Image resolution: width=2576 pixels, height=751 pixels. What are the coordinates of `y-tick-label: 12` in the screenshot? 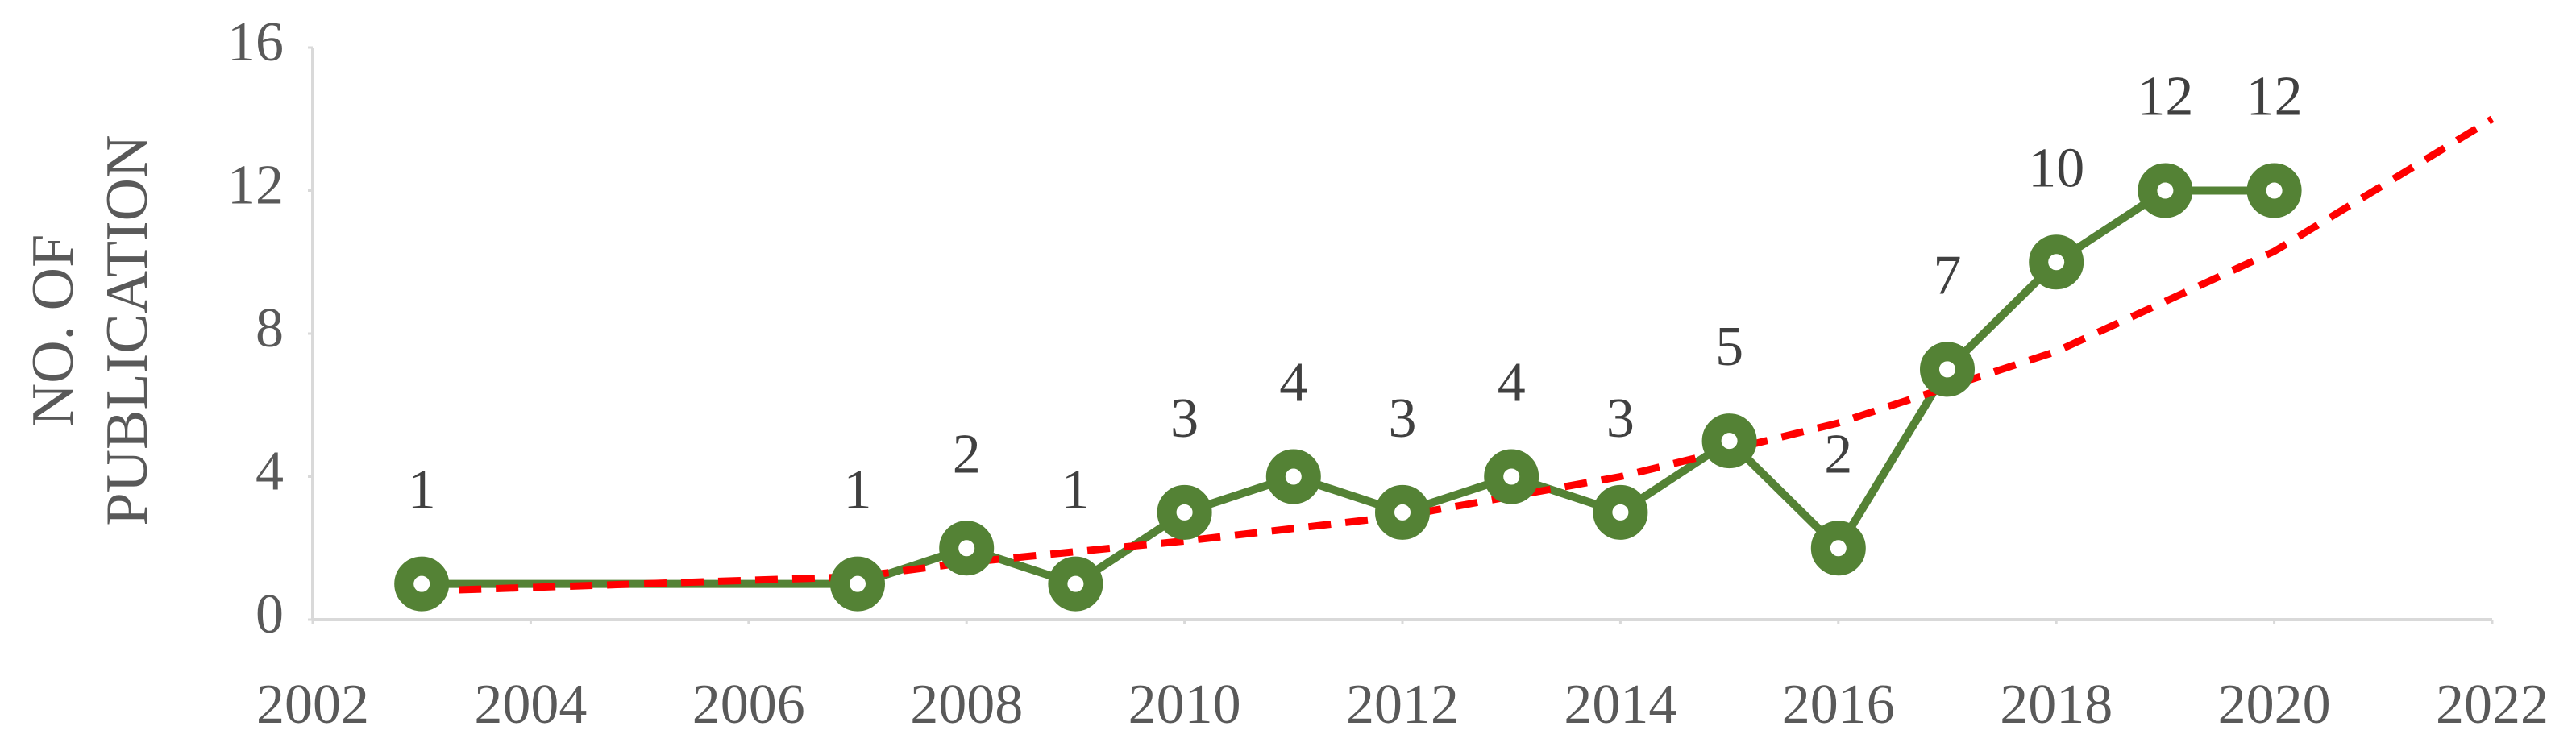 It's located at (255, 186).